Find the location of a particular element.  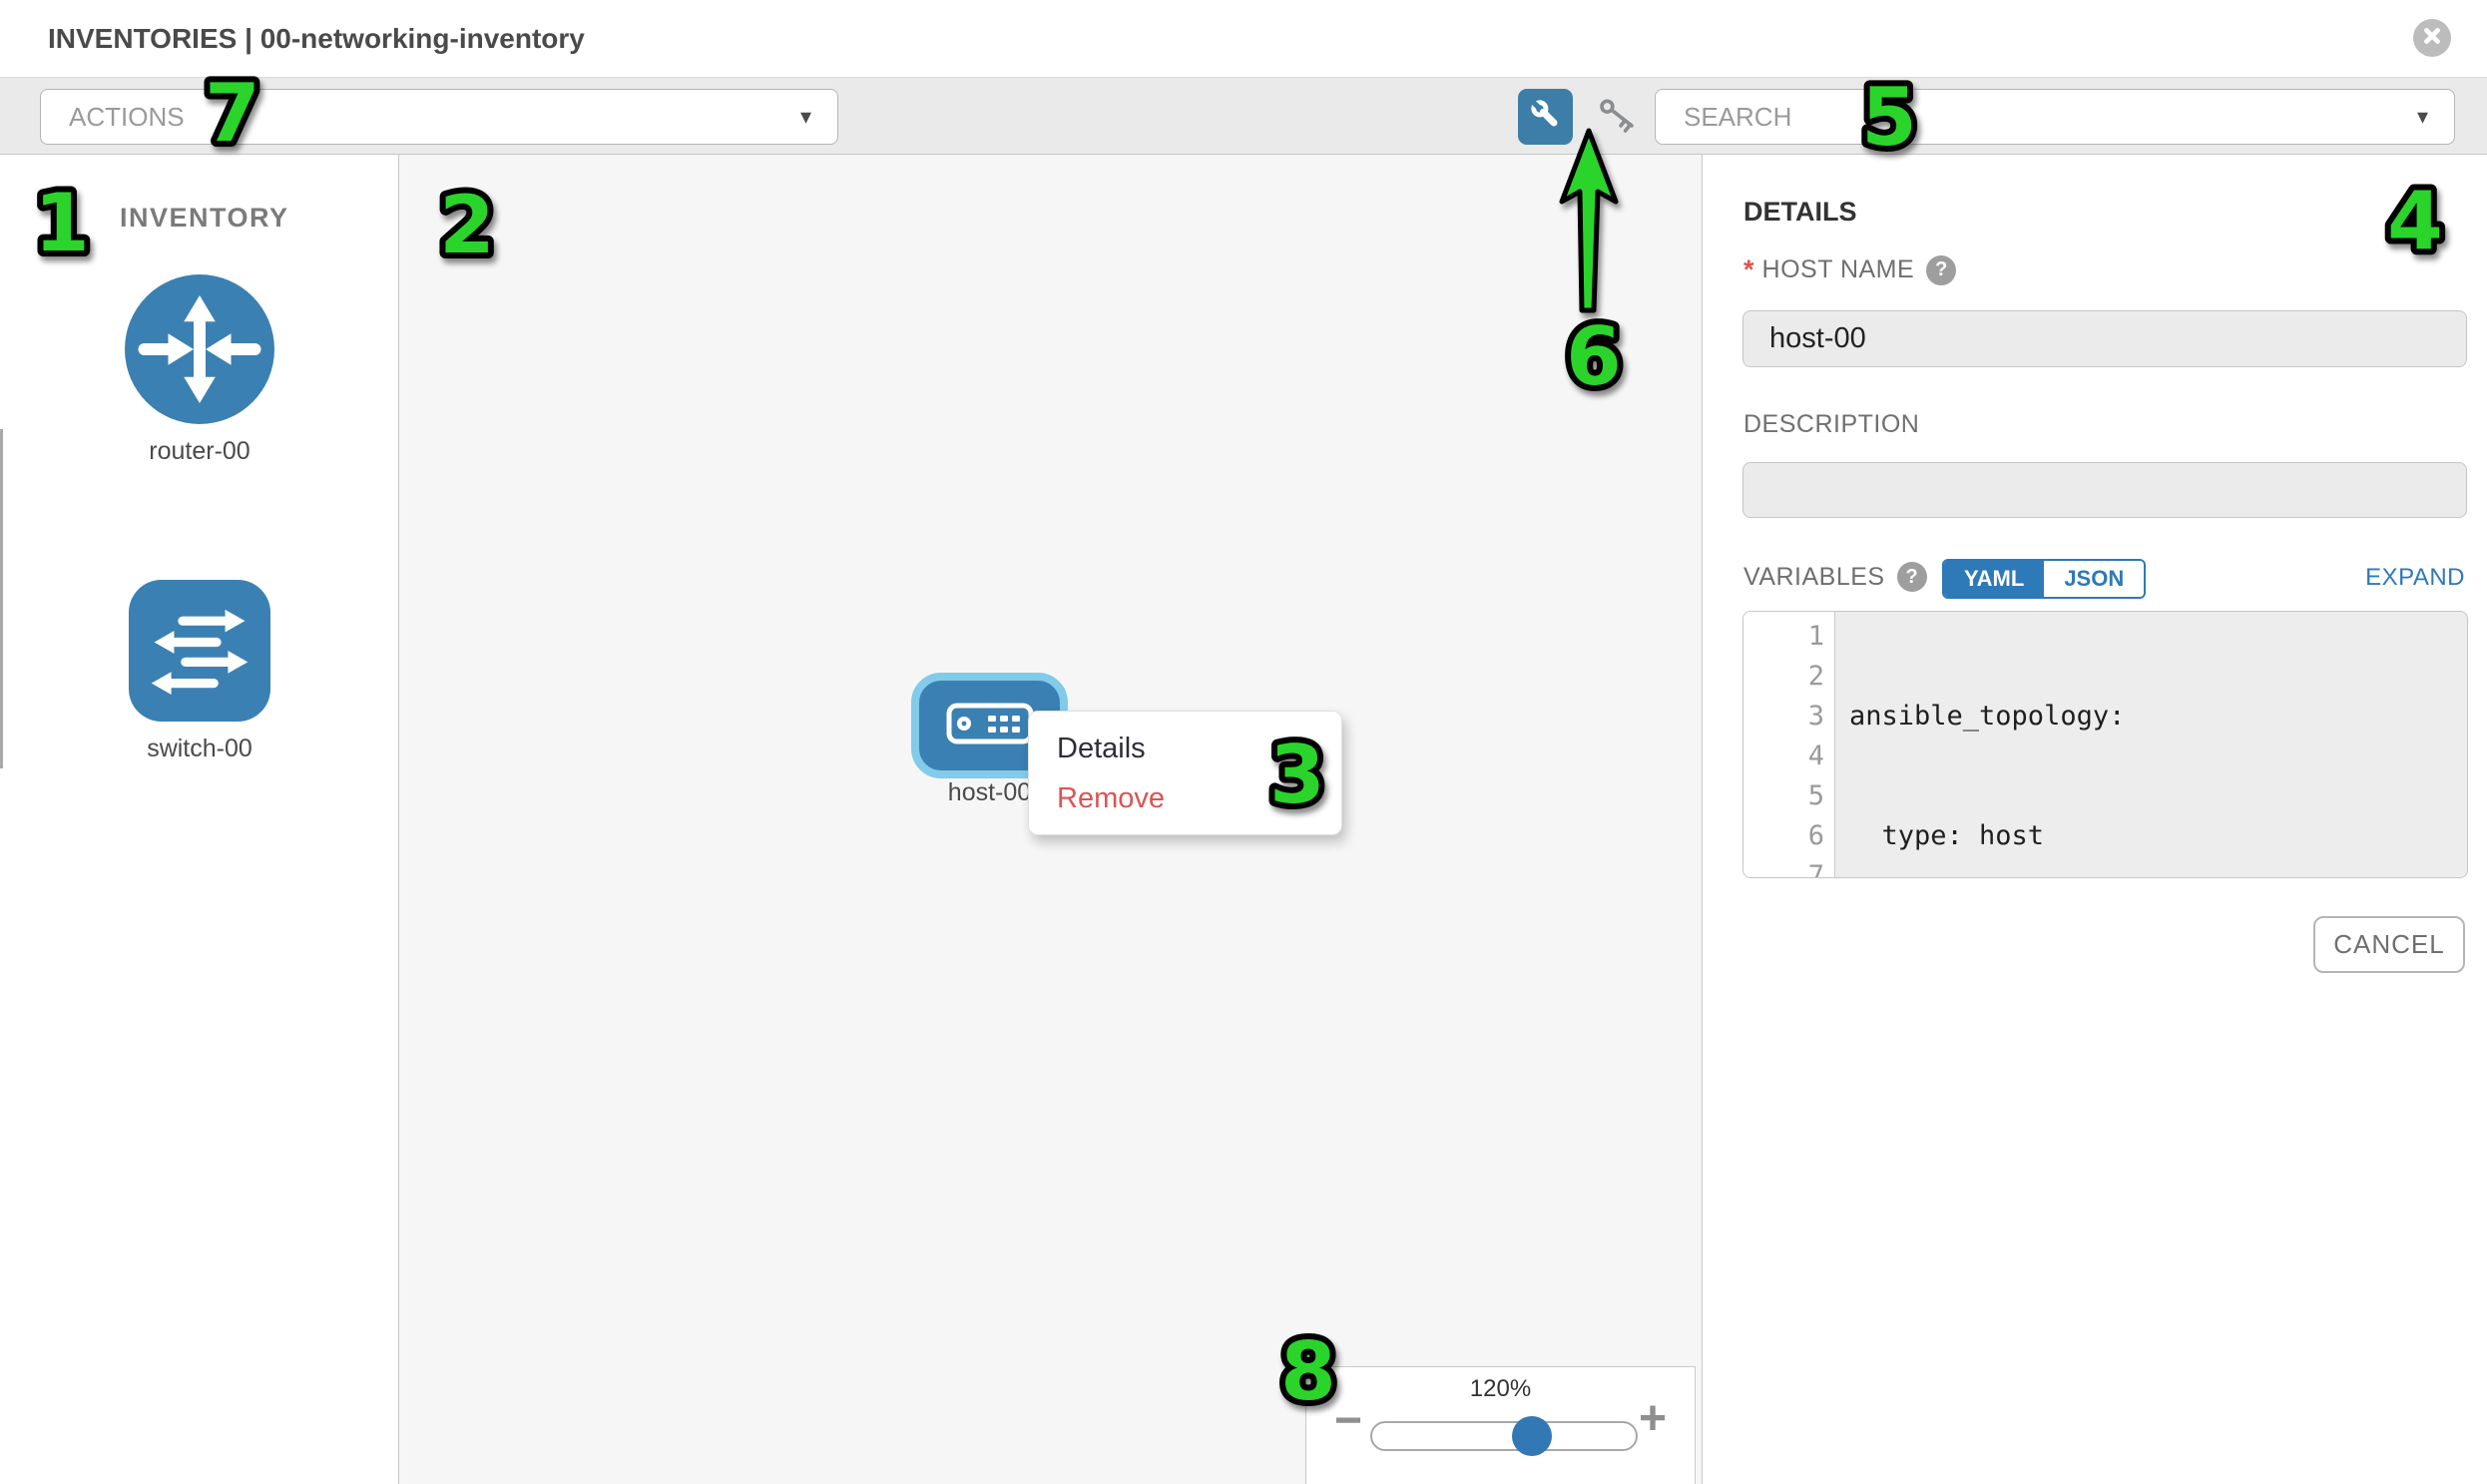

line-number: 4 is located at coordinates (1815, 756).